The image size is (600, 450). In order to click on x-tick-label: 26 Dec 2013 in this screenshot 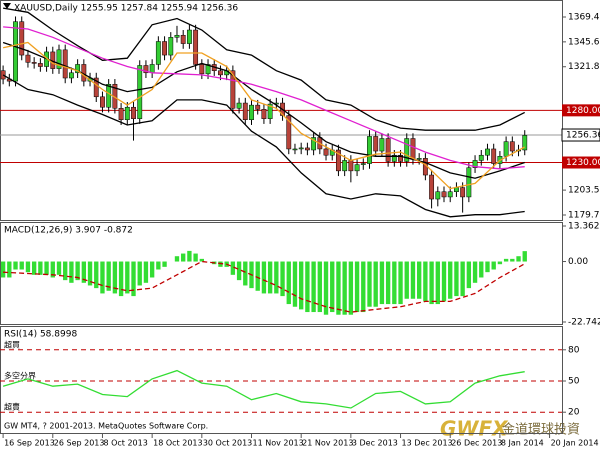, I will do `click(476, 443)`.